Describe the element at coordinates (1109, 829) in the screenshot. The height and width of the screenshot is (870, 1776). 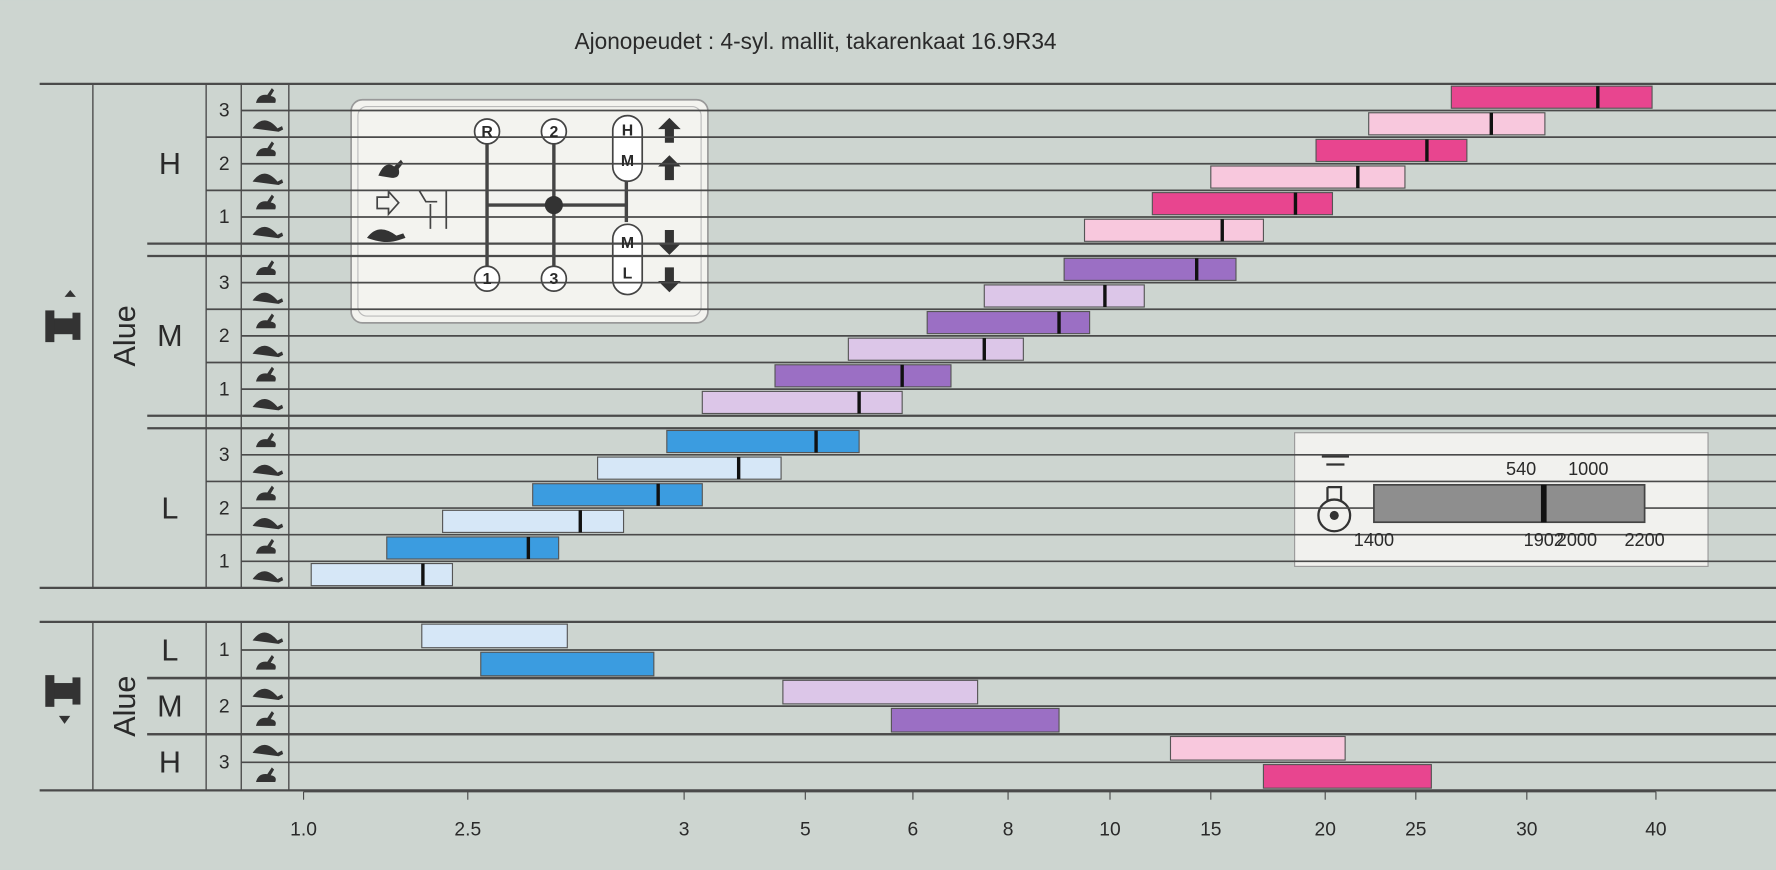
I see `x-tick-label: 10` at that location.